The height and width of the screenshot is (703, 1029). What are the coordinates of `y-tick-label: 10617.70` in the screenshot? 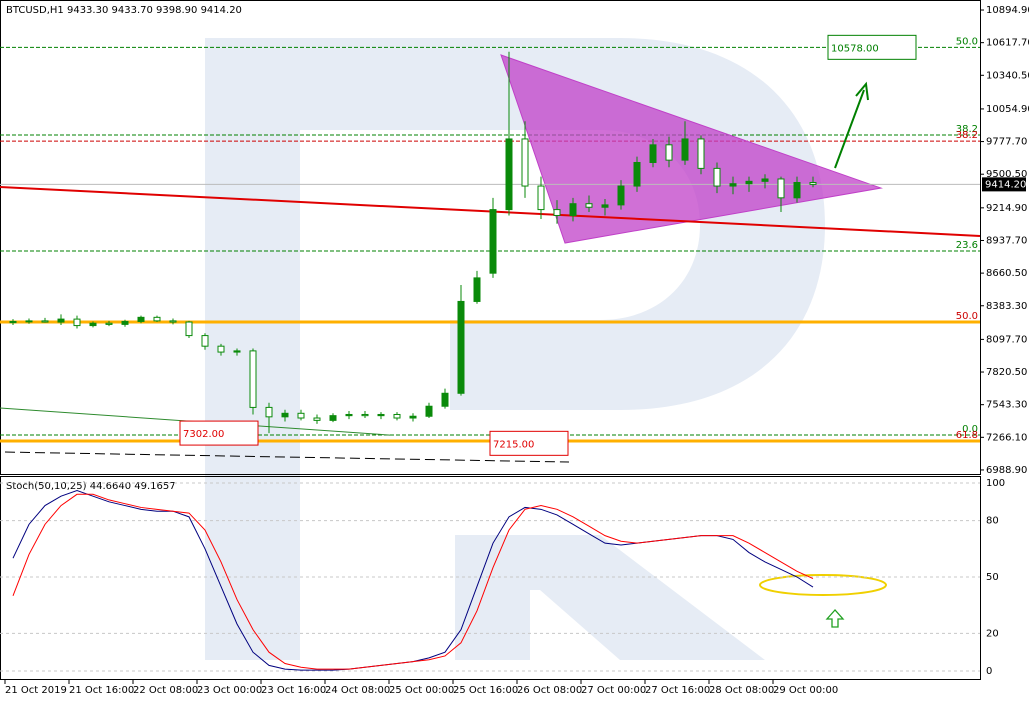 It's located at (1007, 43).